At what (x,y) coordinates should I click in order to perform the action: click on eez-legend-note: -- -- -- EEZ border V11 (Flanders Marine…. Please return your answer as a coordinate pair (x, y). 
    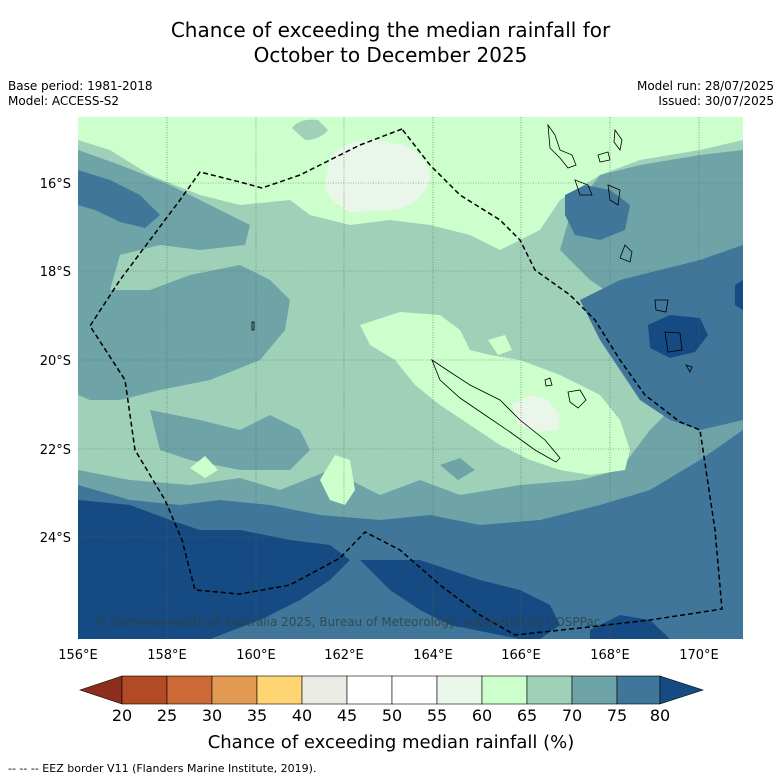
    Looking at the image, I should click on (162, 768).